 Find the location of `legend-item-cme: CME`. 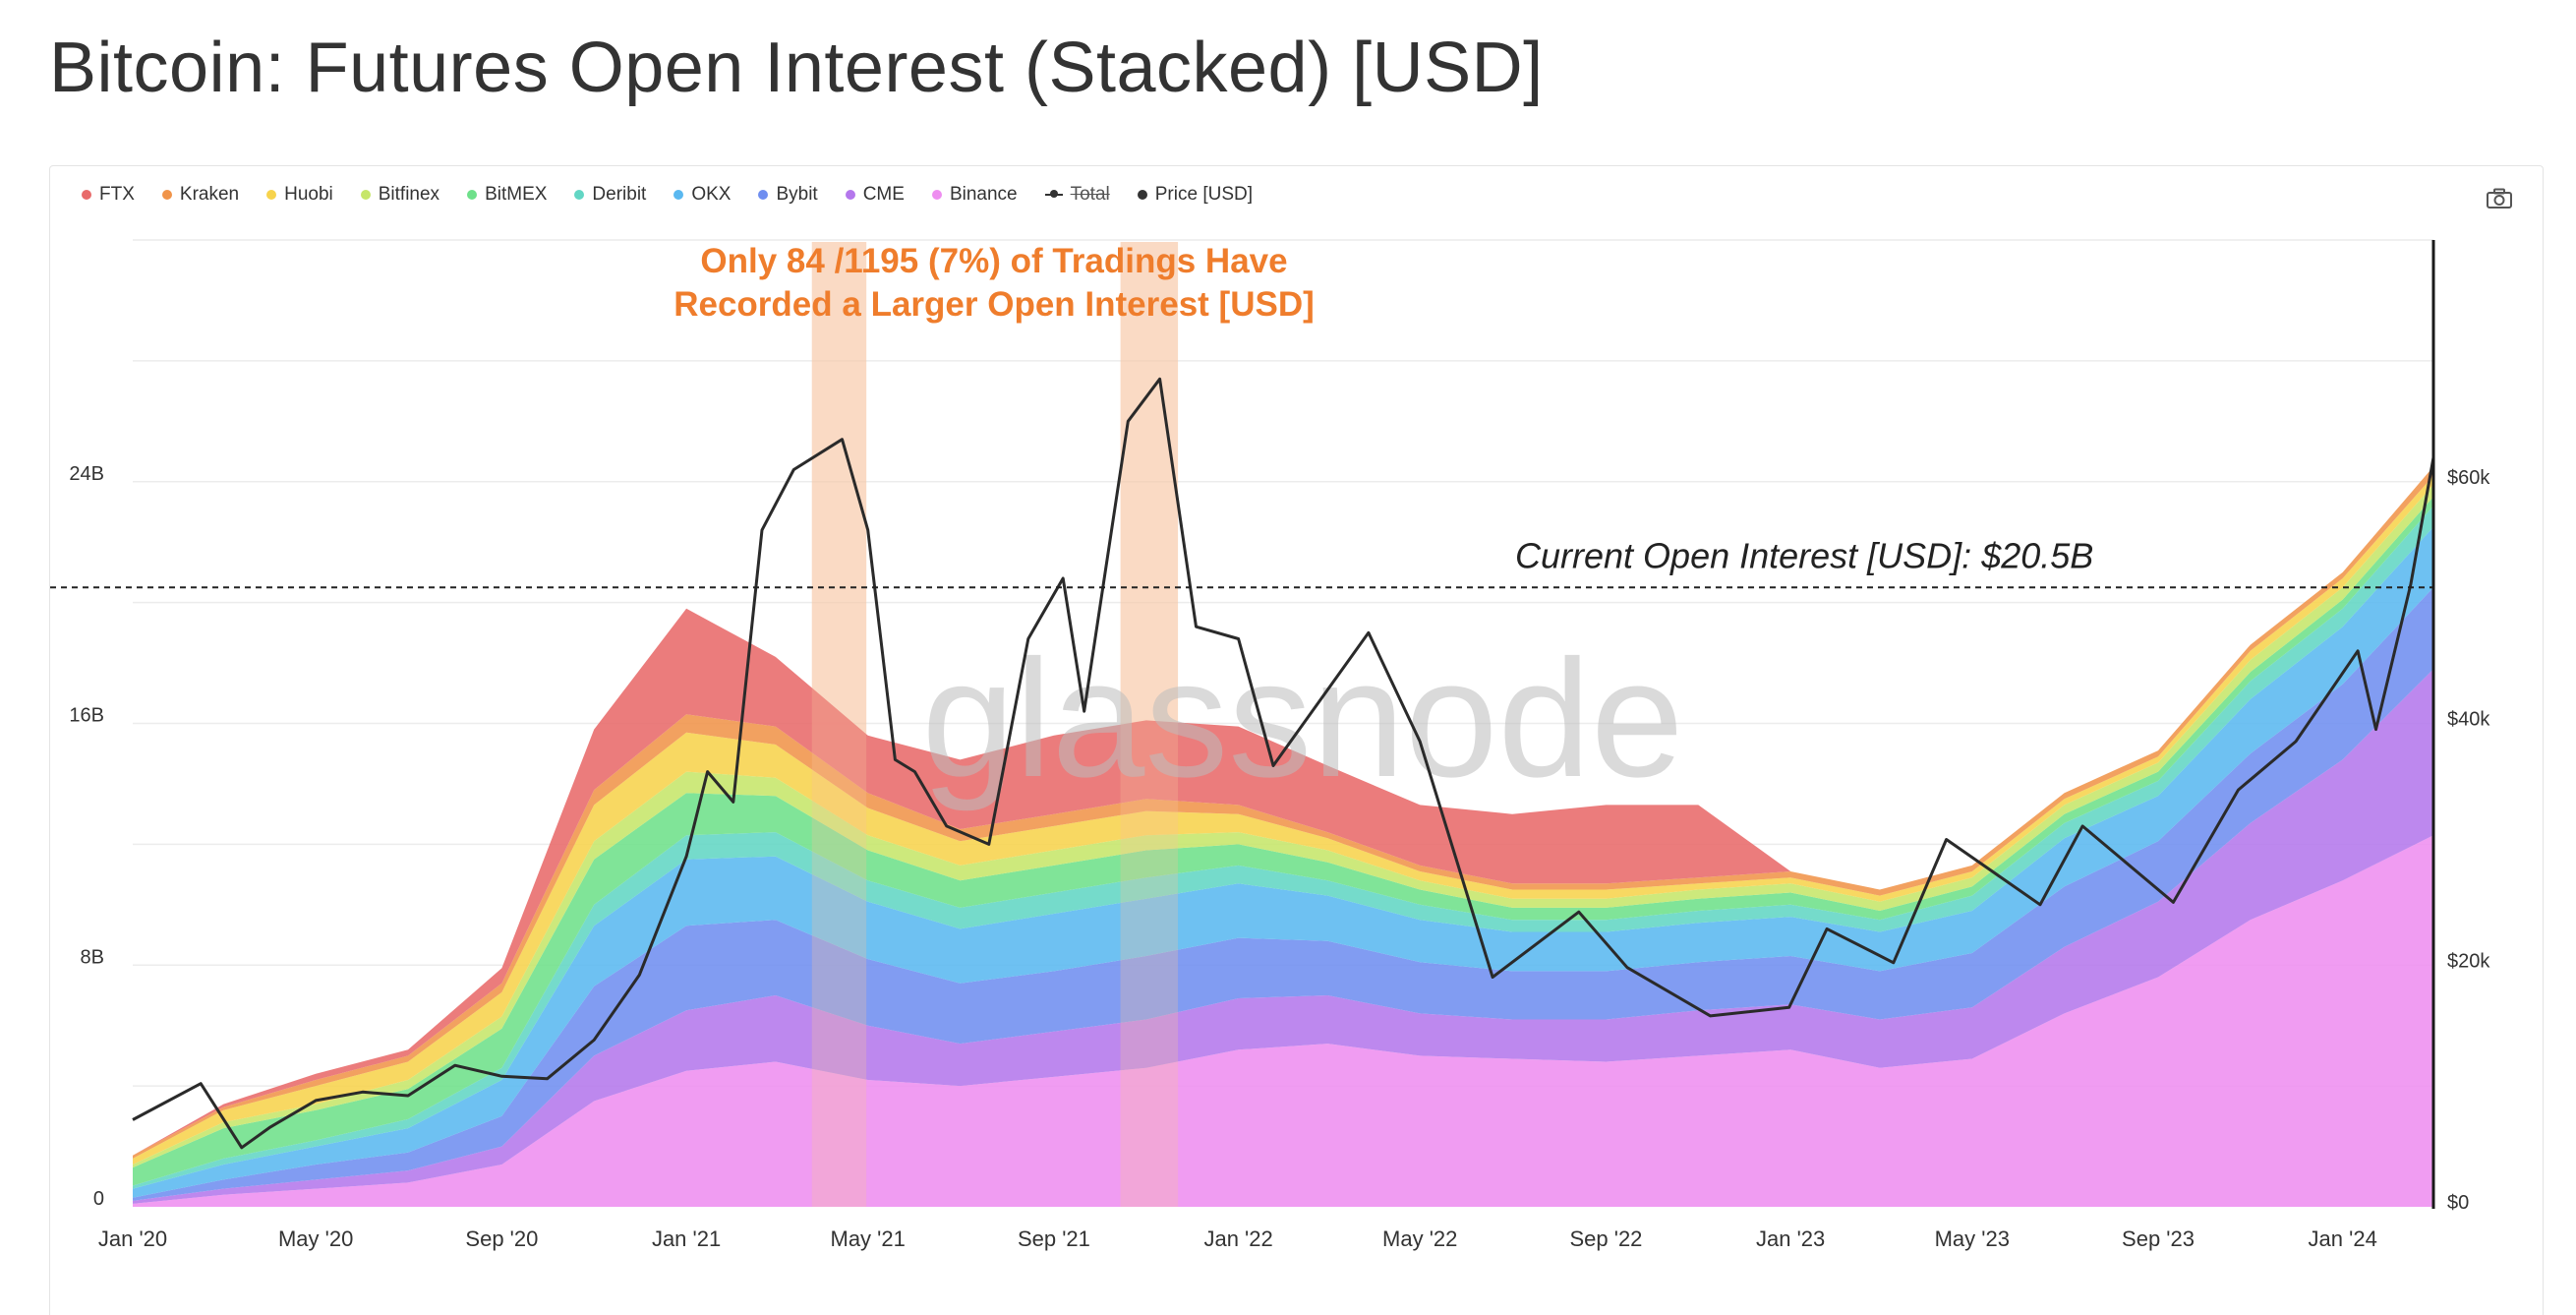

legend-item-cme: CME is located at coordinates (875, 195).